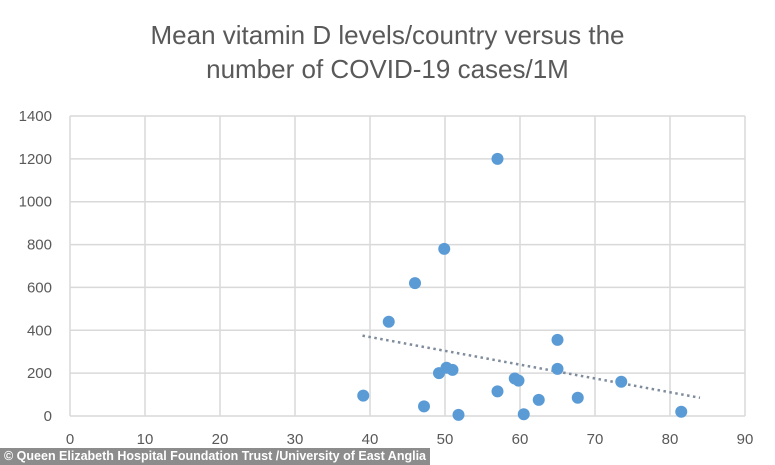 The image size is (775, 465). I want to click on x-tick-label: 70, so click(595, 439).